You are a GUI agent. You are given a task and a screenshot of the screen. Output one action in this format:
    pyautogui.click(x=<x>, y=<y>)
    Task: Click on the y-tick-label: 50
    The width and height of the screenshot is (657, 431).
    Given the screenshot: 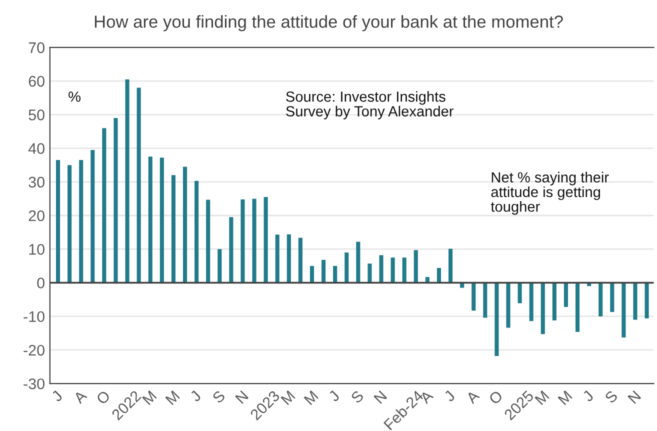 What is the action you would take?
    pyautogui.click(x=36, y=115)
    